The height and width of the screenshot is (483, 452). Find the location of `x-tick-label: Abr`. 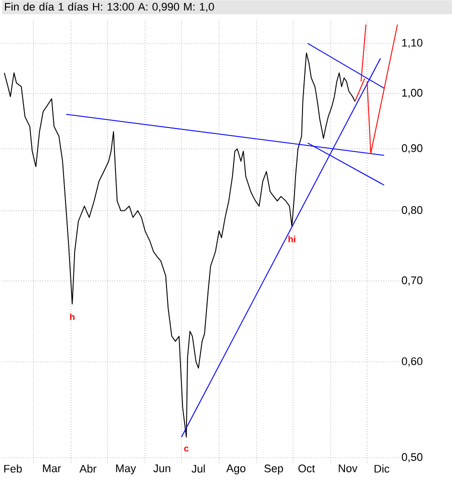

x-tick-label: Abr is located at coordinates (87, 468).